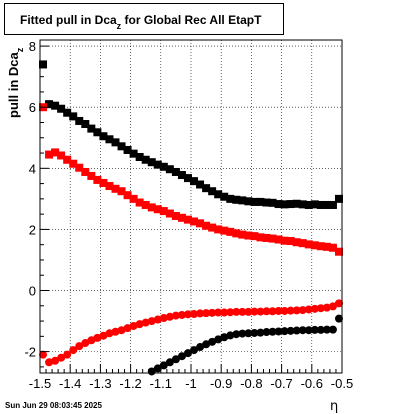 This screenshot has height=414, width=400. What do you see at coordinates (30, 352) in the screenshot?
I see `y-tick-label: -2` at bounding box center [30, 352].